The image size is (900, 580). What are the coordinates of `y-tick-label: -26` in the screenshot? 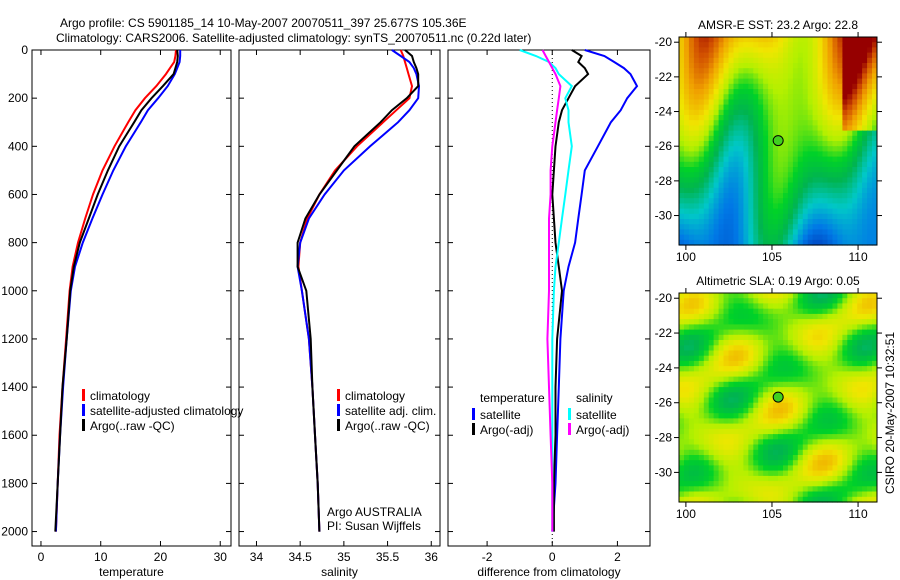 It's located at (664, 403).